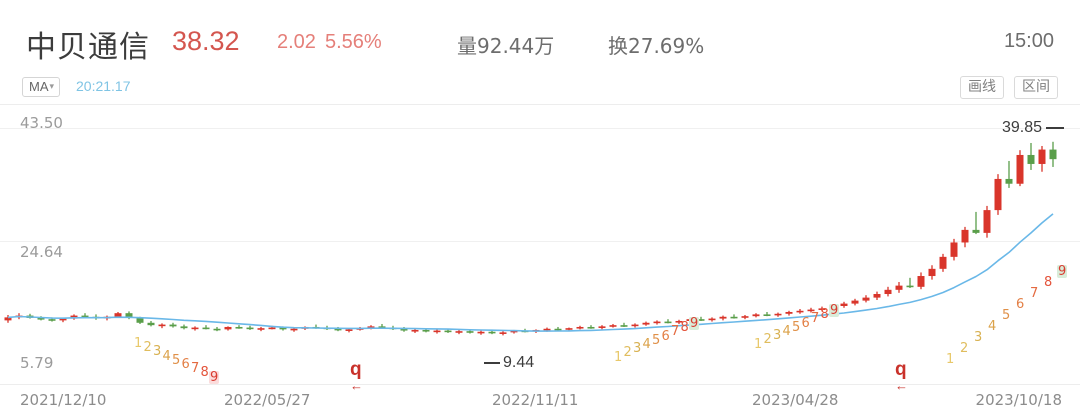 This screenshot has width=1080, height=416. Describe the element at coordinates (795, 400) in the screenshot. I see `x-axis-label-3: 2023/04/28` at that location.